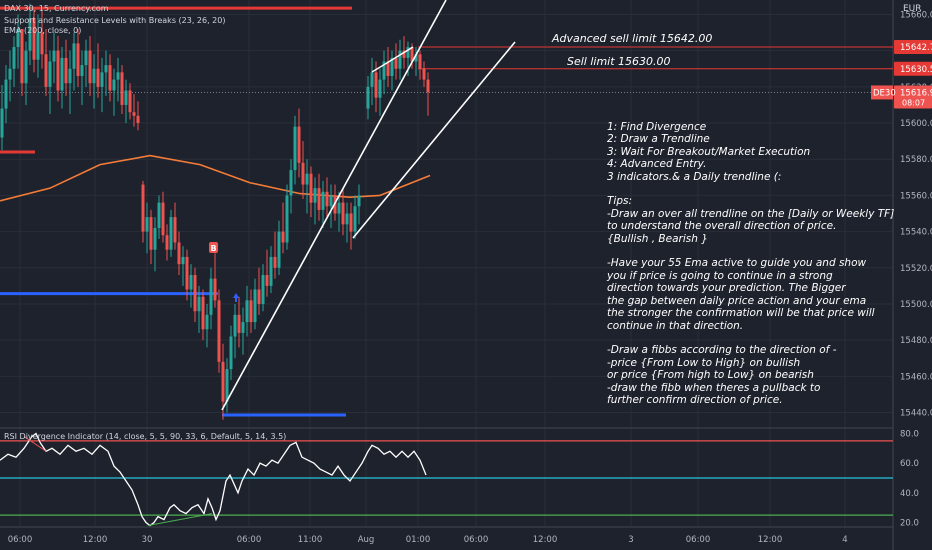 Image resolution: width=932 pixels, height=550 pixels. I want to click on price-tick-label: 15600.0, so click(916, 124).